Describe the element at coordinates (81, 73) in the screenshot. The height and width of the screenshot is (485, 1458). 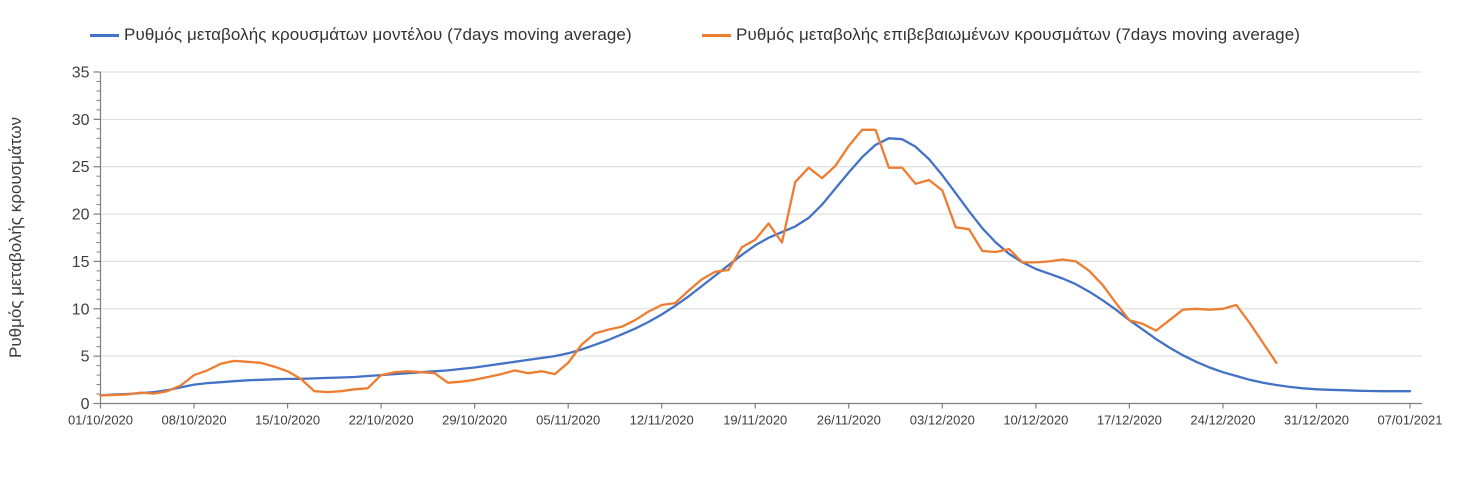
I see `y-tick-label: 35` at that location.